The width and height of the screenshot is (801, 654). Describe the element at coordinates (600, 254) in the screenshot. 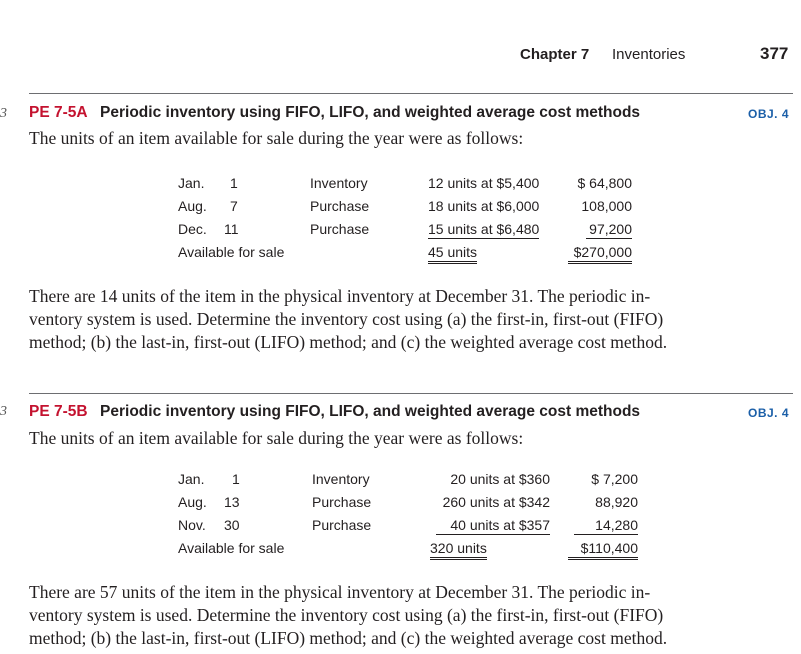

I see `total-amount: $270,000` at that location.